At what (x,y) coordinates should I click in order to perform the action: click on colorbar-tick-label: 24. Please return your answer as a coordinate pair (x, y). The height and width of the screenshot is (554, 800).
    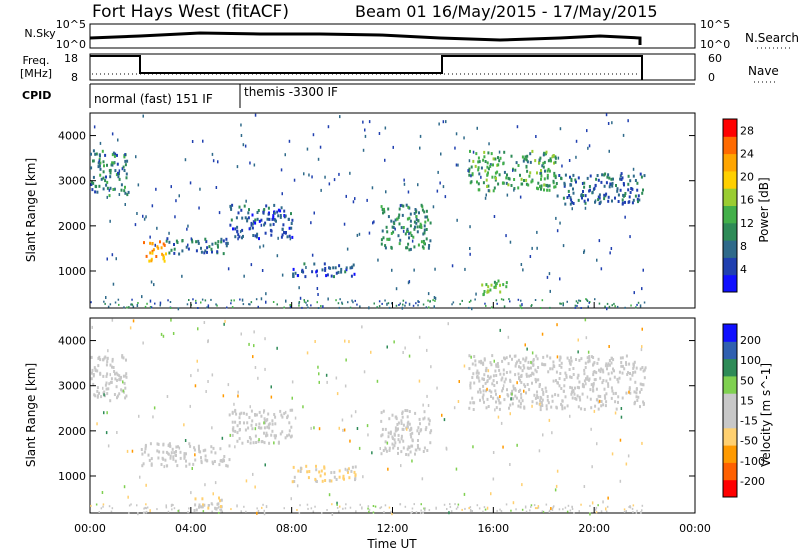
    Looking at the image, I should click on (747, 154).